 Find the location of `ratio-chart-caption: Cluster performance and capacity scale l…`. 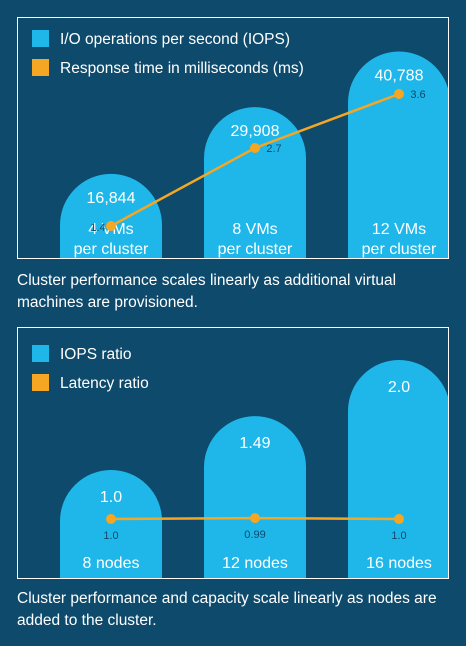

ratio-chart-caption: Cluster performance and capacity scale l… is located at coordinates (227, 609).